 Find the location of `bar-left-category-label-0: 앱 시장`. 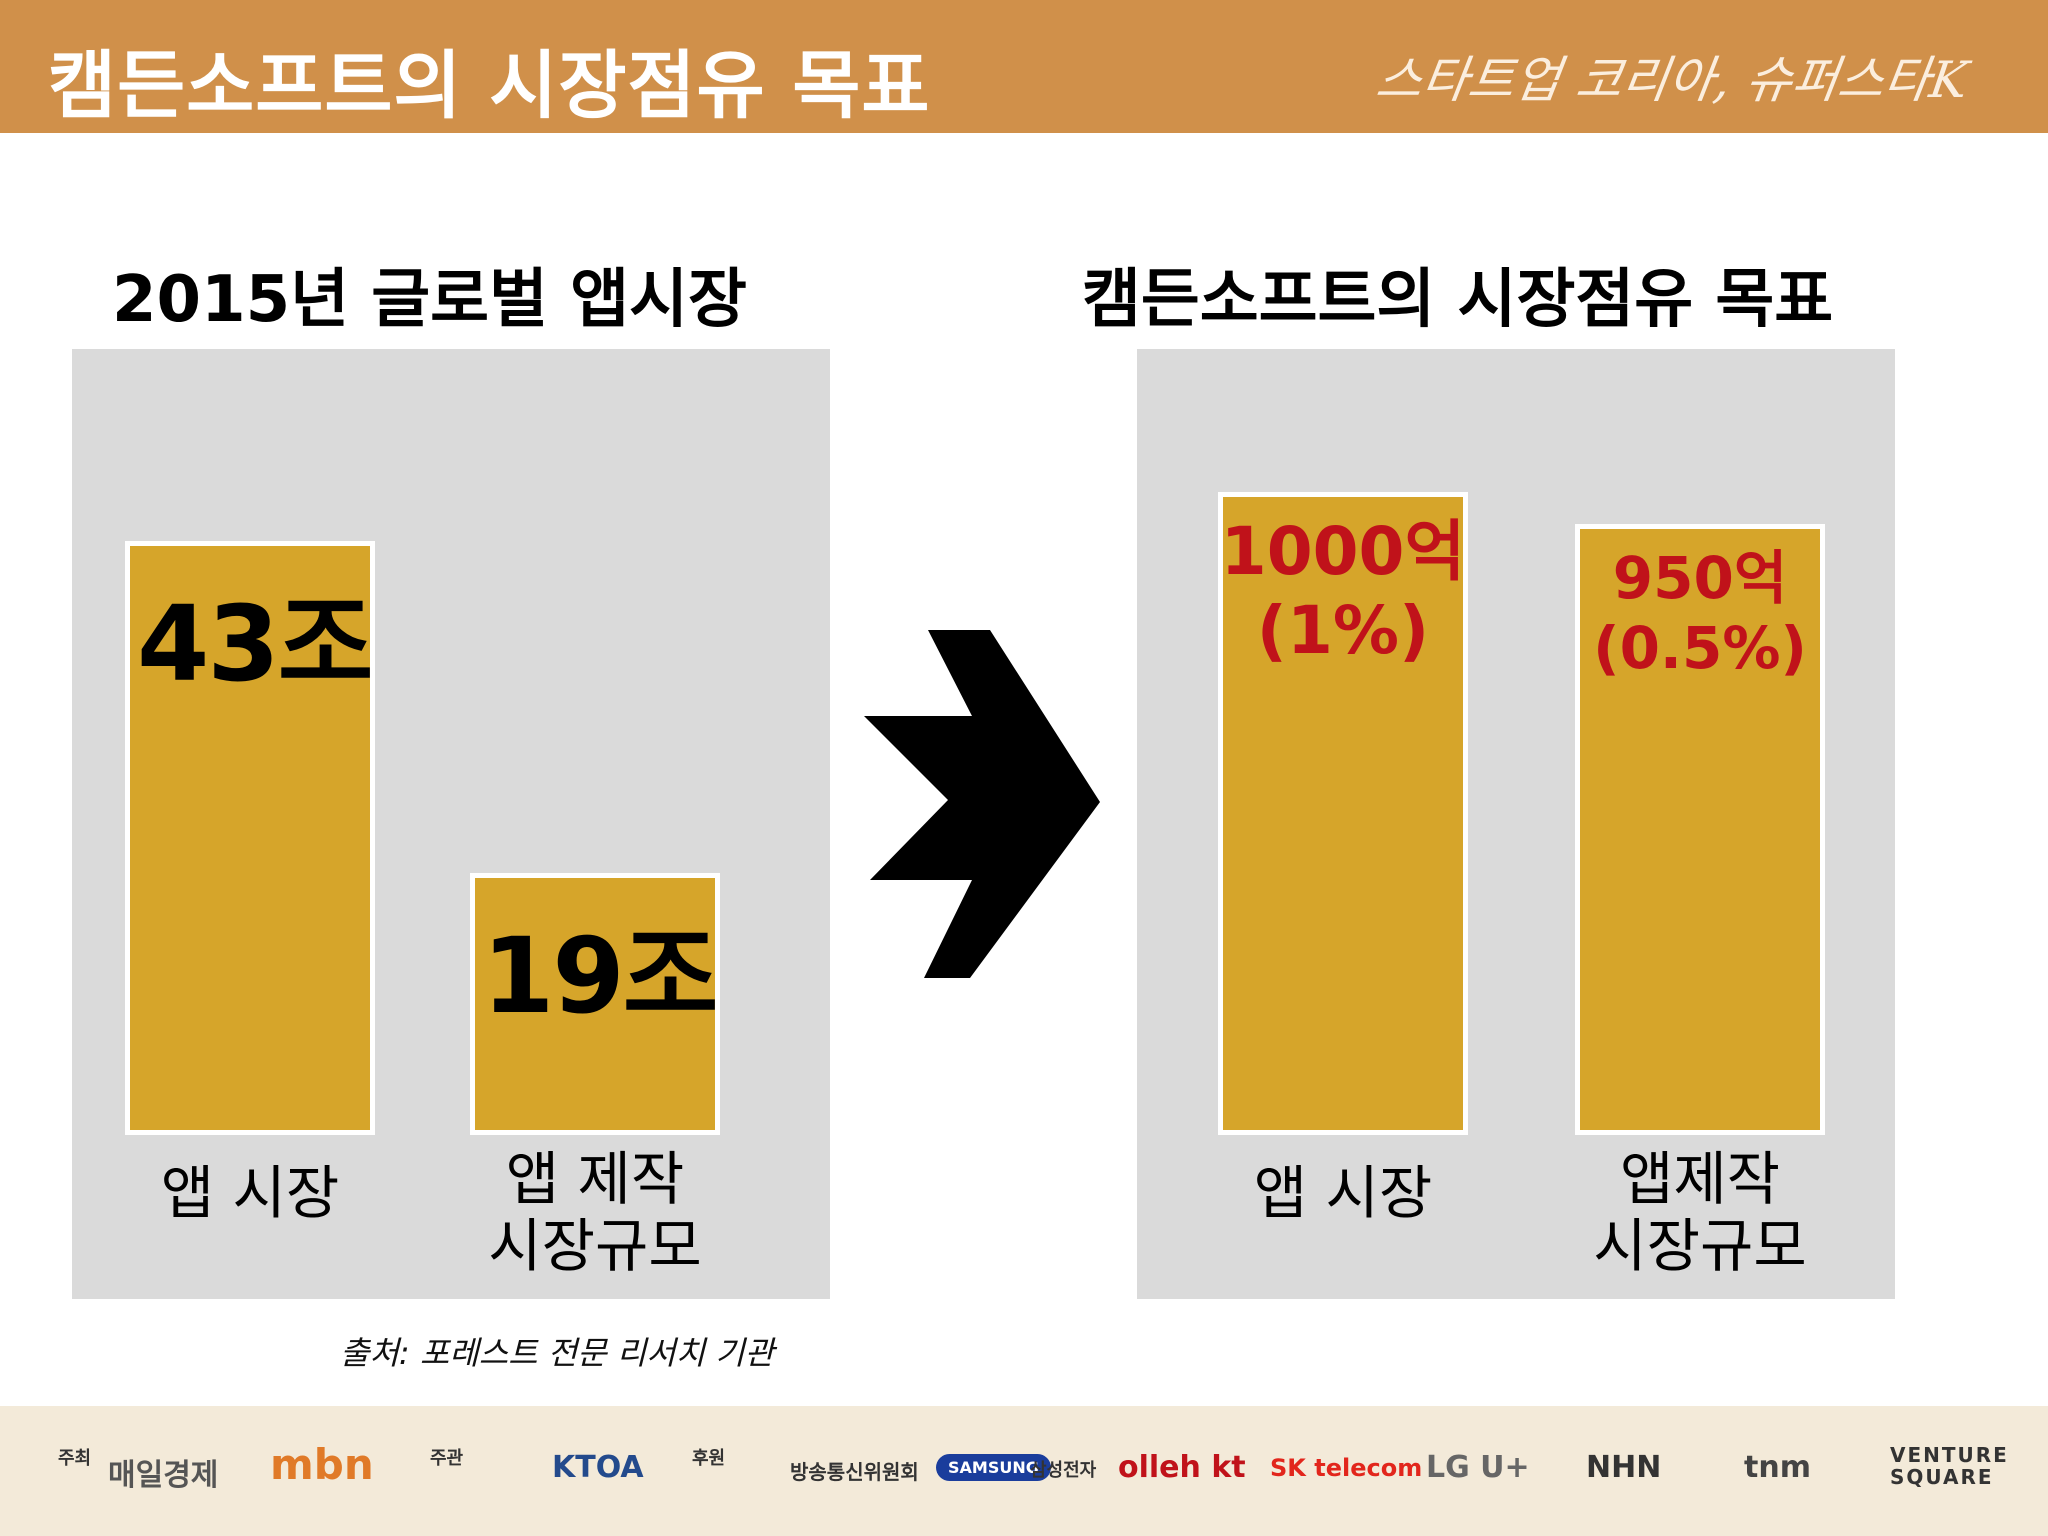

bar-left-category-label-0: 앱 시장 is located at coordinates (250, 1193).